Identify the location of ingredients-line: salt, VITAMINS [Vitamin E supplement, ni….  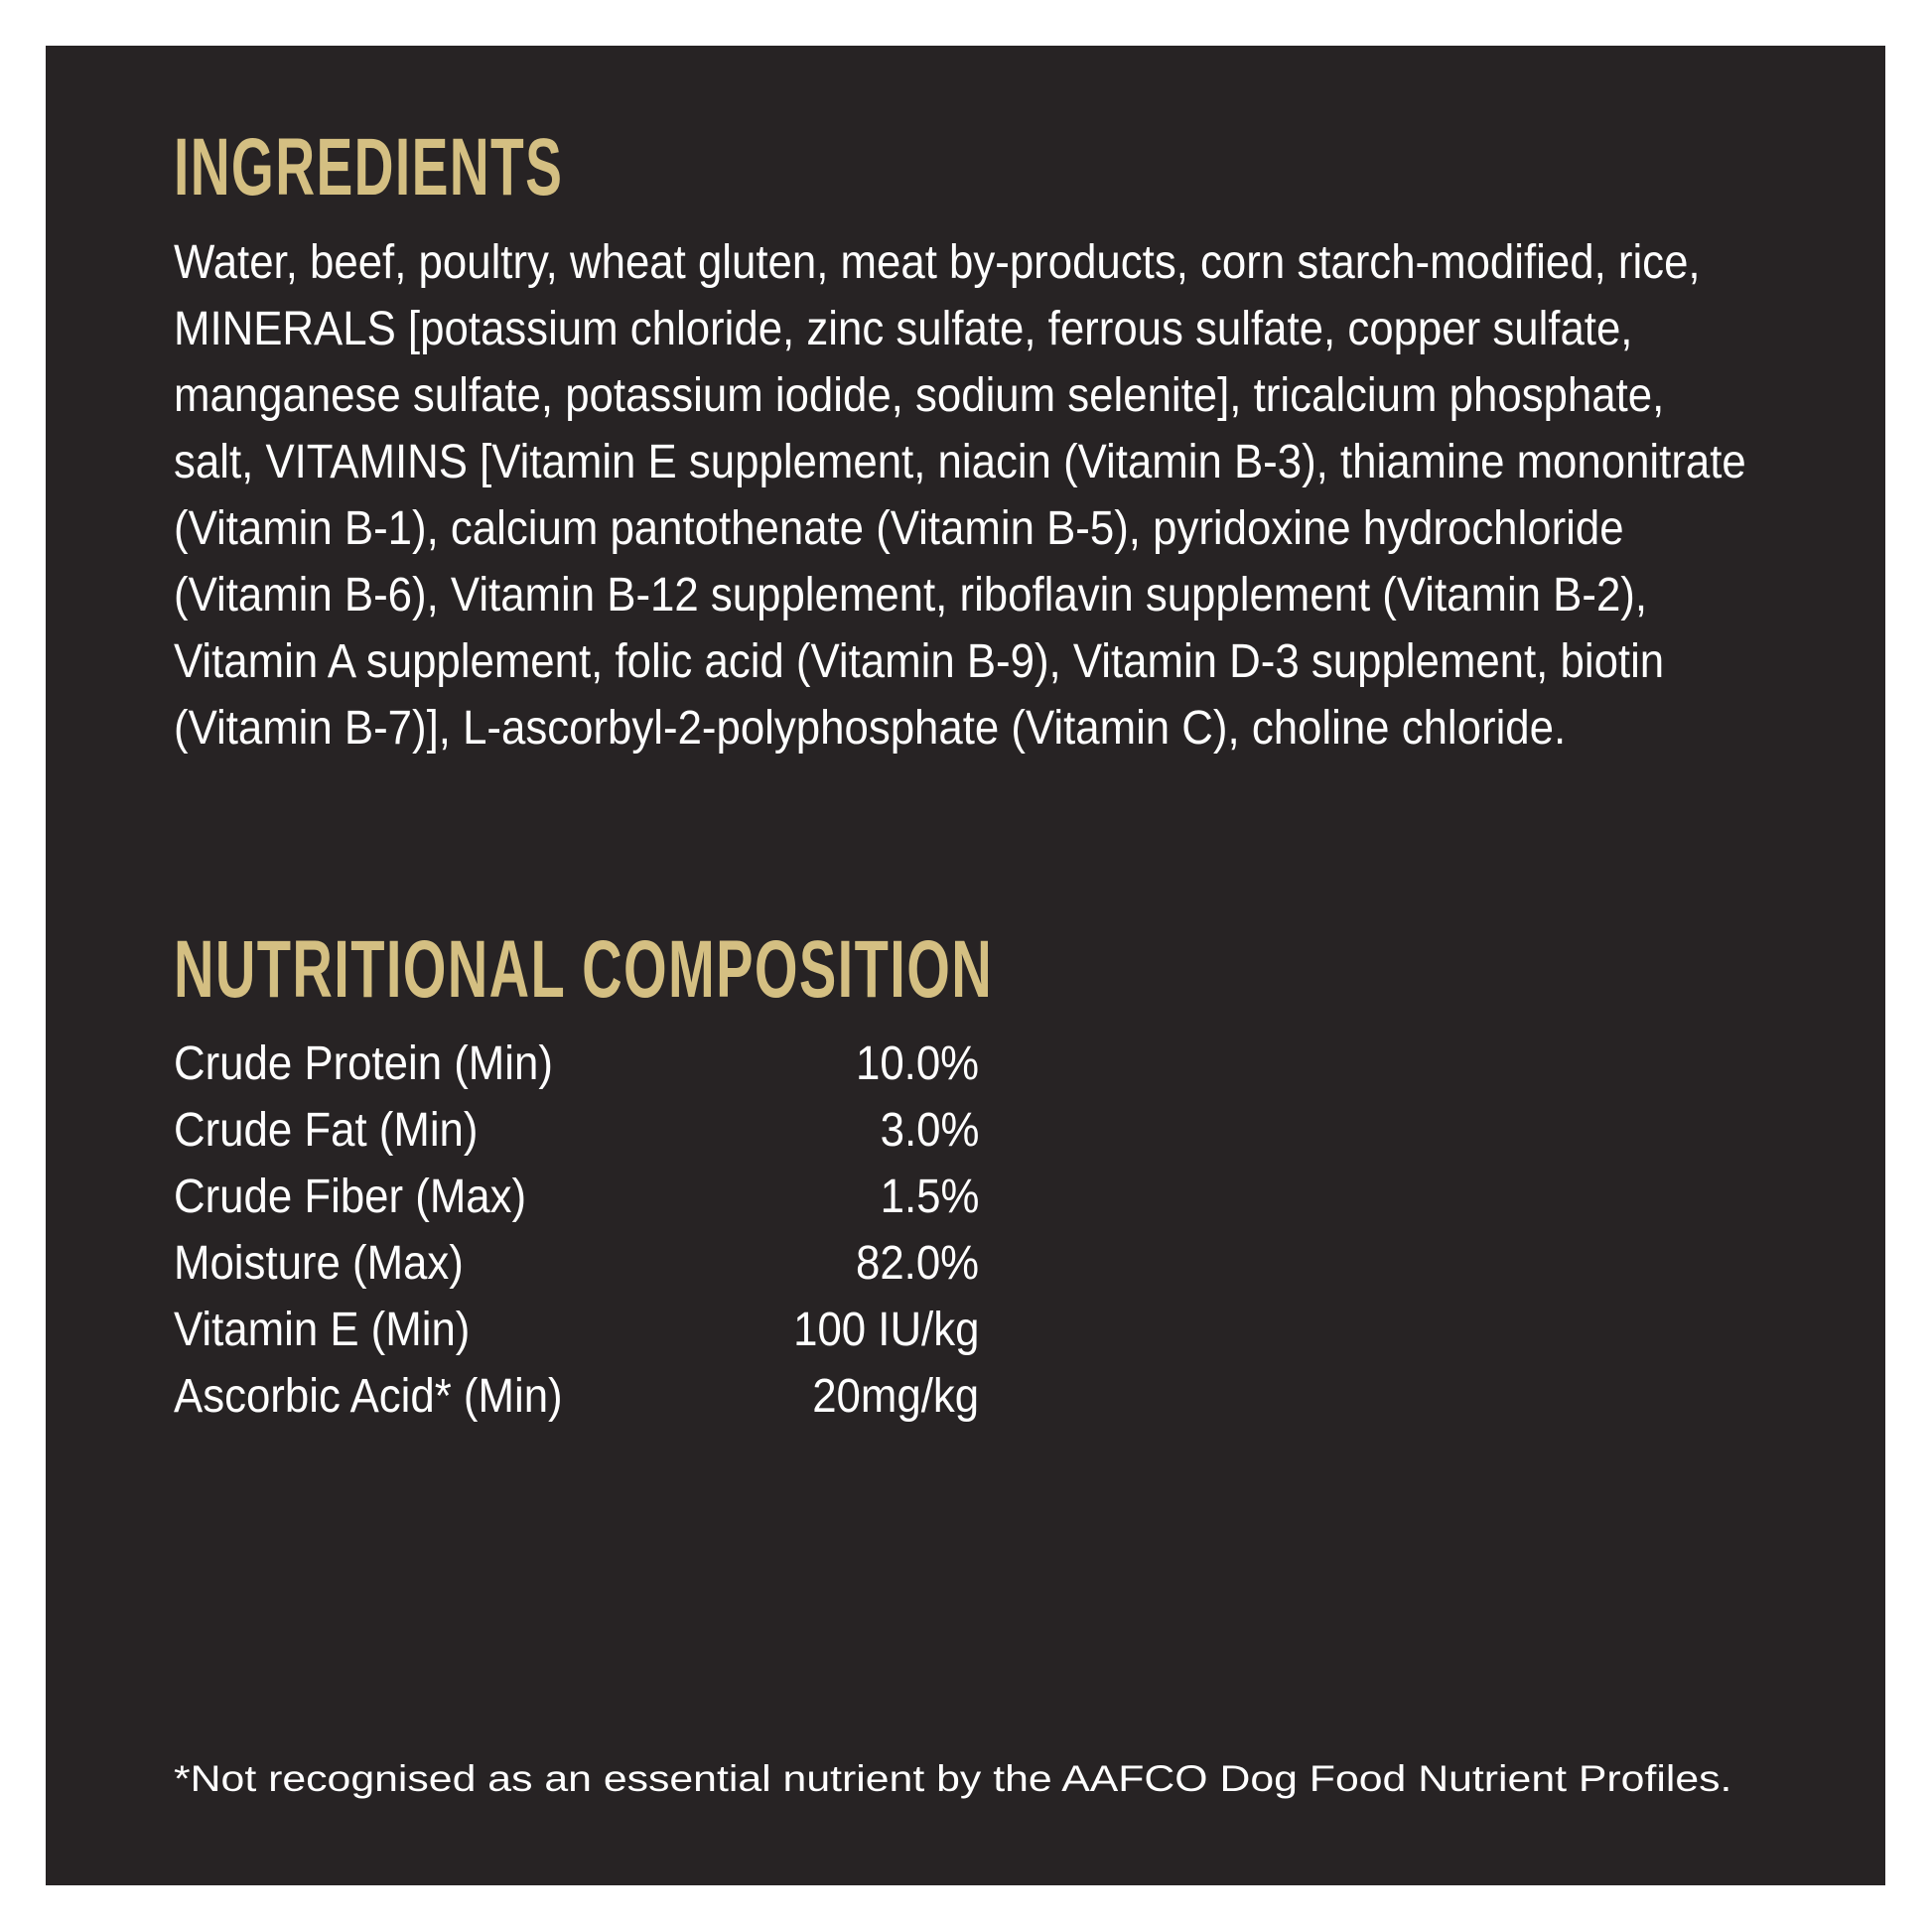
(960, 462).